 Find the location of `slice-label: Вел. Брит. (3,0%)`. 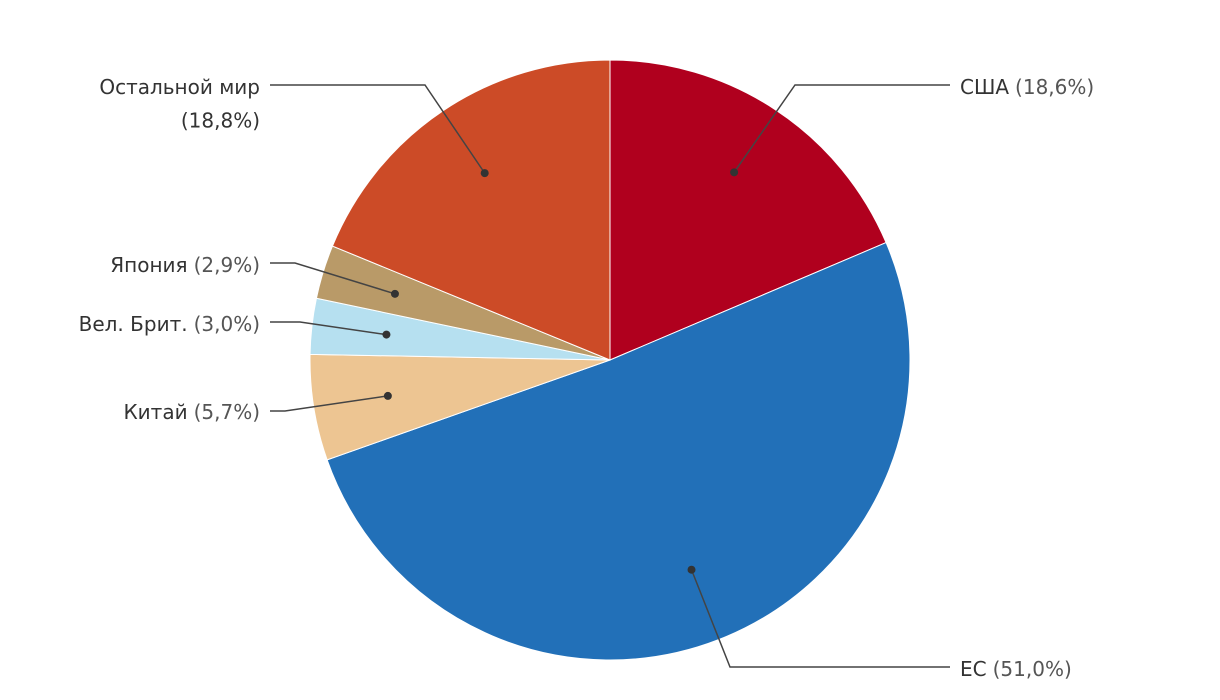

slice-label: Вел. Брит. (3,0%) is located at coordinates (169, 324).